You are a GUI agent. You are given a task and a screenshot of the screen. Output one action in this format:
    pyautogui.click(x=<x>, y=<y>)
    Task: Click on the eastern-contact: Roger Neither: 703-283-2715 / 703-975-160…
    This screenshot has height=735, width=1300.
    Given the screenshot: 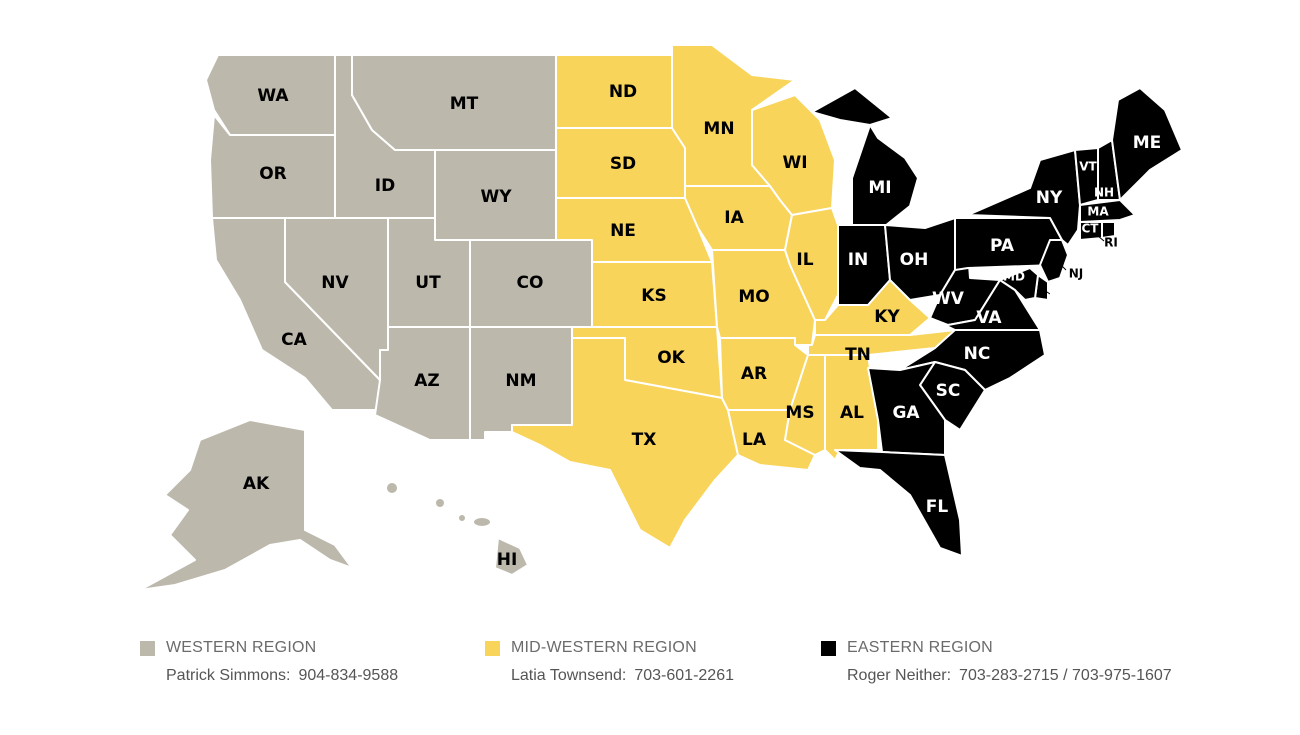 What is the action you would take?
    pyautogui.click(x=1009, y=676)
    